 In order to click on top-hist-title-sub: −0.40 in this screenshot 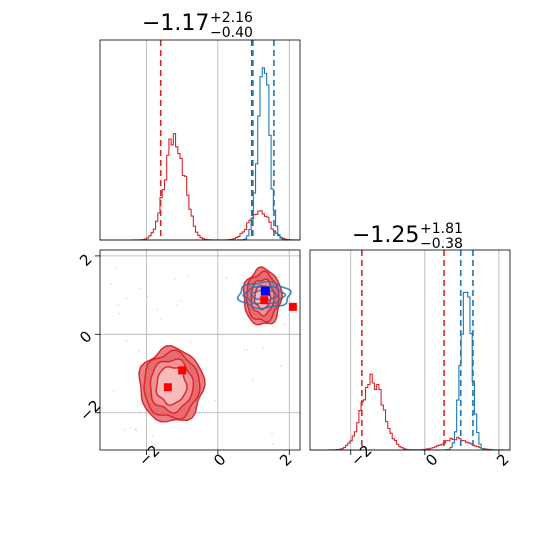, I will do `click(231, 33)`.